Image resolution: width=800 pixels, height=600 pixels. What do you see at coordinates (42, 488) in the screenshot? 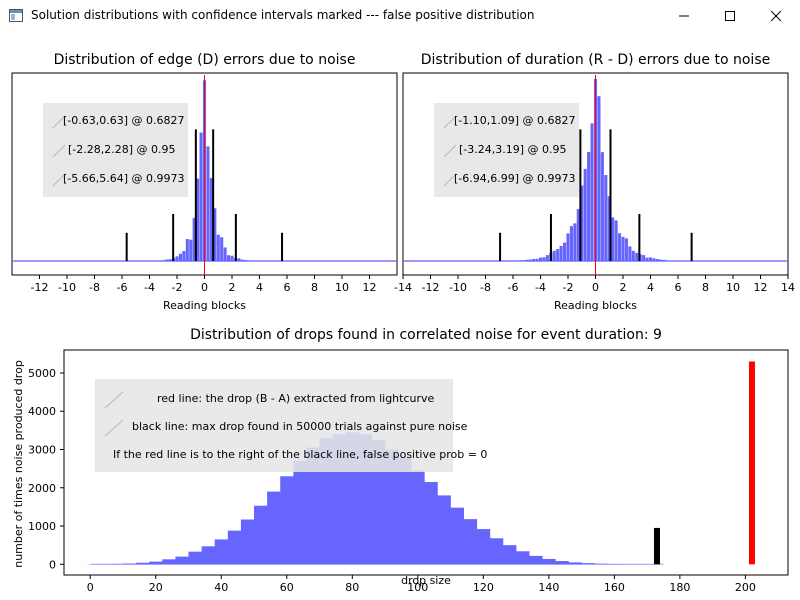
I see `chart3-y-tick-label: 2000` at bounding box center [42, 488].